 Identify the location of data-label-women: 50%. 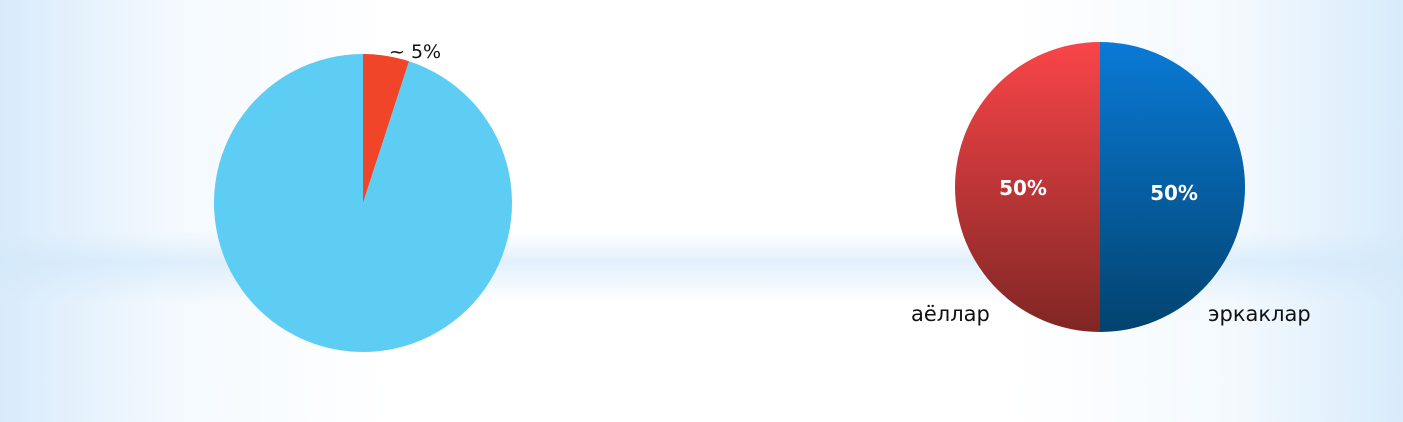
(1023, 188).